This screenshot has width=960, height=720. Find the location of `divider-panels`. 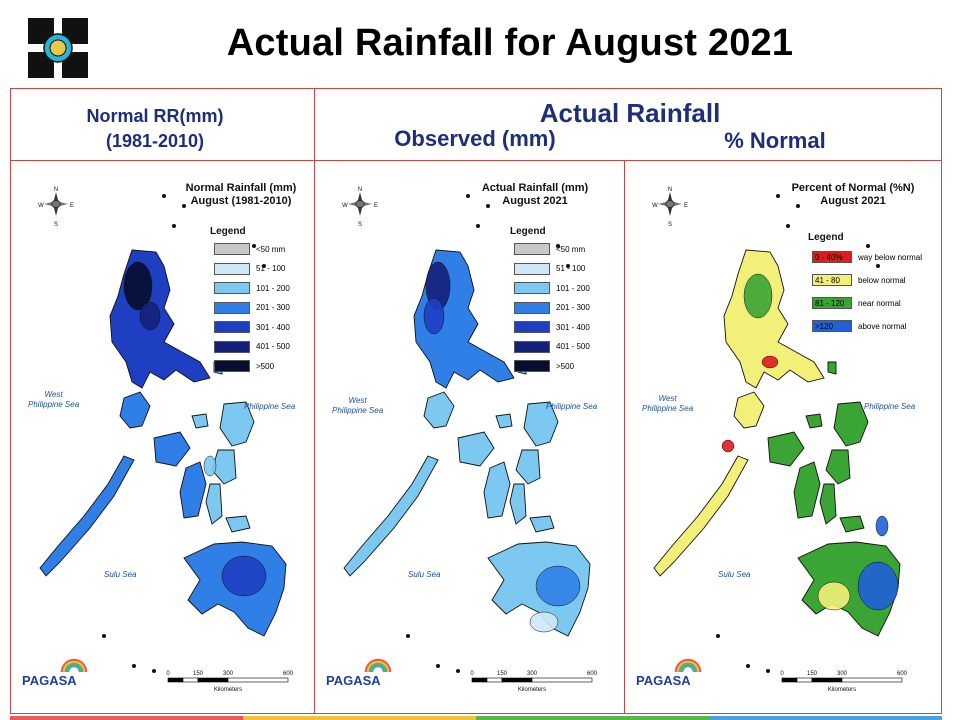

divider-panels is located at coordinates (624, 437).